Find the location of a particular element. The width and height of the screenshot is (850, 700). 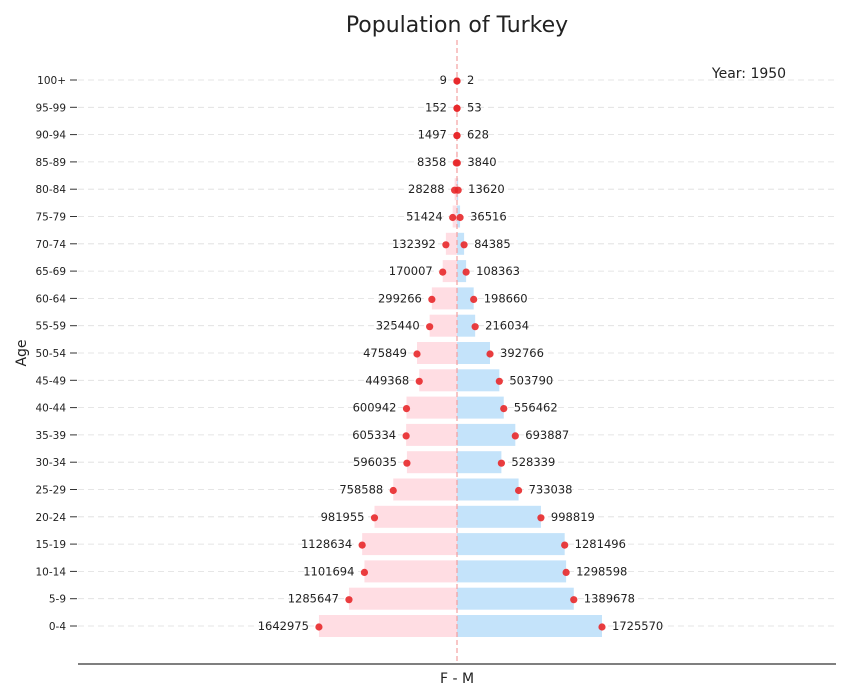

male-value-label-45-49: 503790 is located at coordinates (531, 380).